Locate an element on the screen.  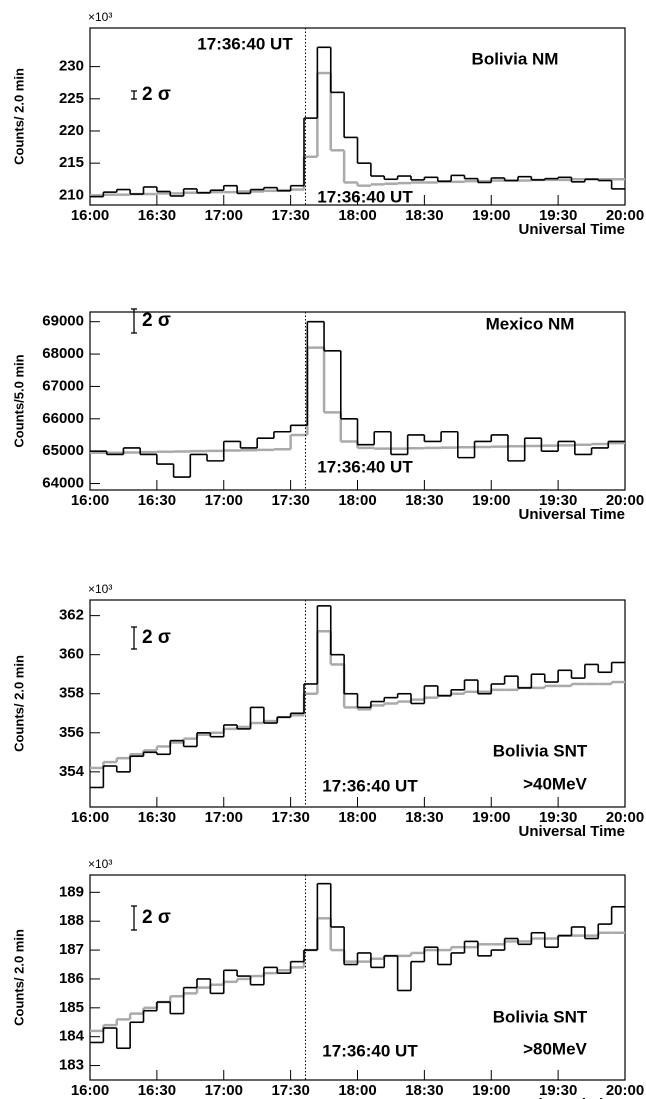
y-tick-label: 354 is located at coordinates (72, 771).